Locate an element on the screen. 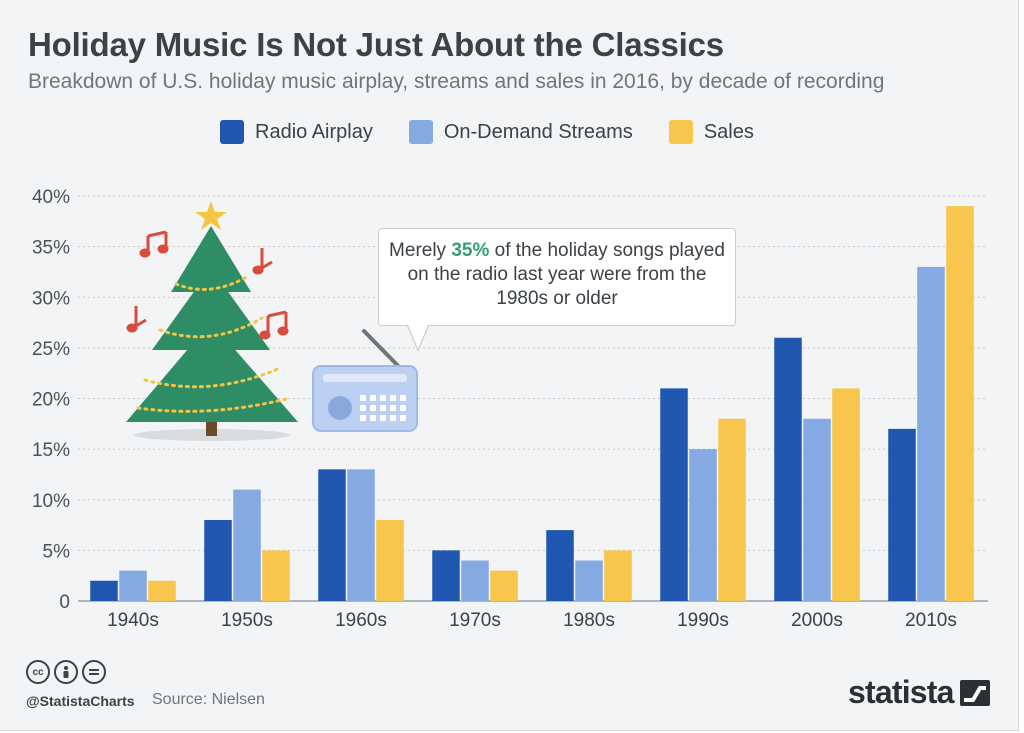 The image size is (1024, 733). legend-item-sales: Sales is located at coordinates (711, 132).